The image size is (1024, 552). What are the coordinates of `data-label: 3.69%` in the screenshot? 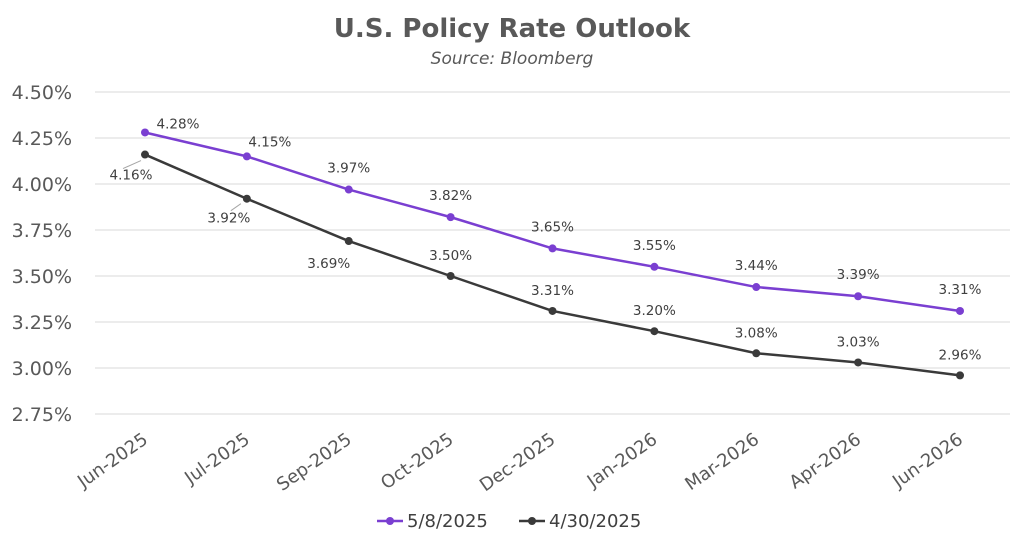 It's located at (328, 264).